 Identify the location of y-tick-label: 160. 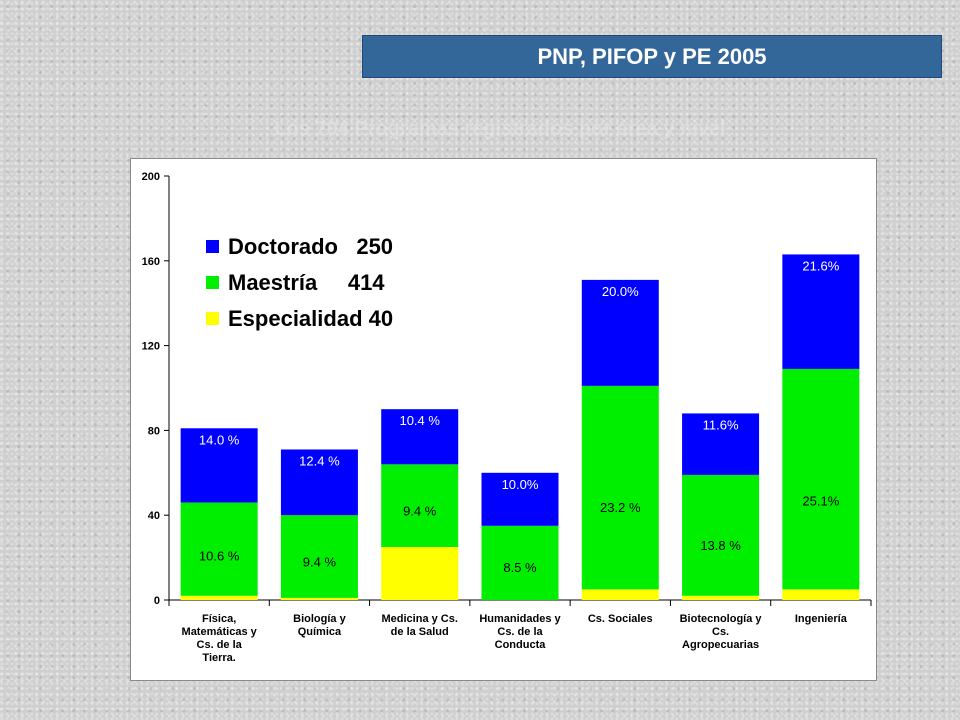
(151, 262).